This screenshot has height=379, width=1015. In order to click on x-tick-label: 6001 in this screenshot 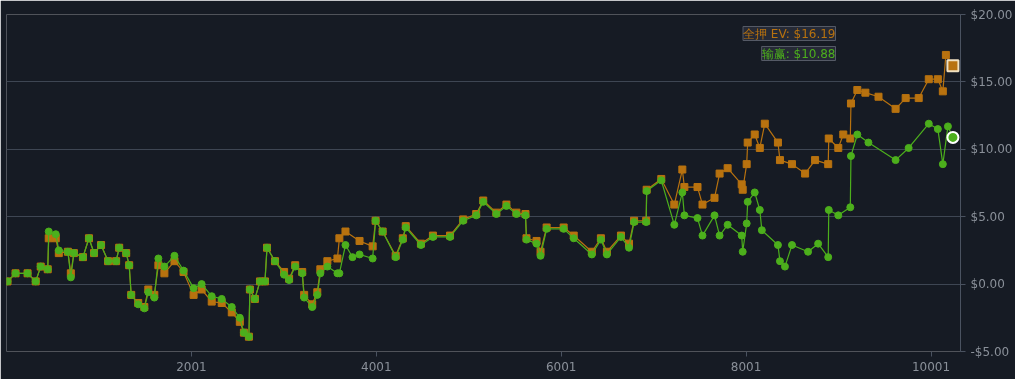, I will do `click(561, 366)`.